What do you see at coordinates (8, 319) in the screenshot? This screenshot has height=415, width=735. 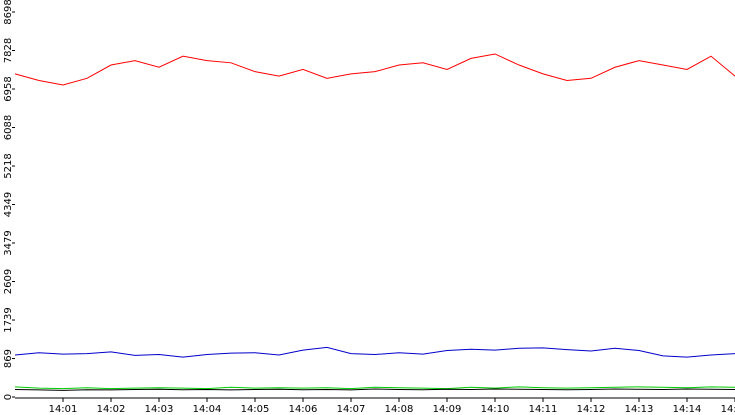 I see `y-tick-label: 1739` at bounding box center [8, 319].